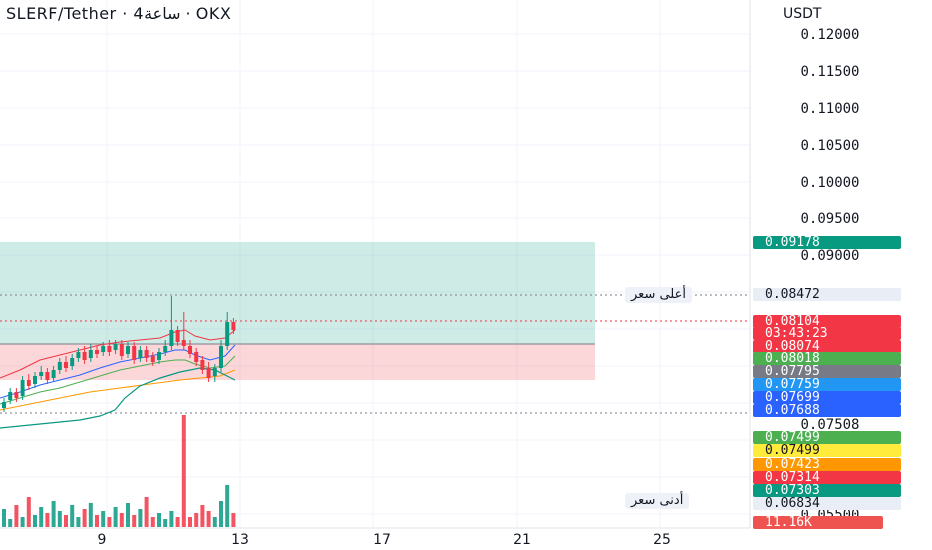  What do you see at coordinates (657, 501) in the screenshot?
I see `low-price-label: أدنى سعر` at bounding box center [657, 501].